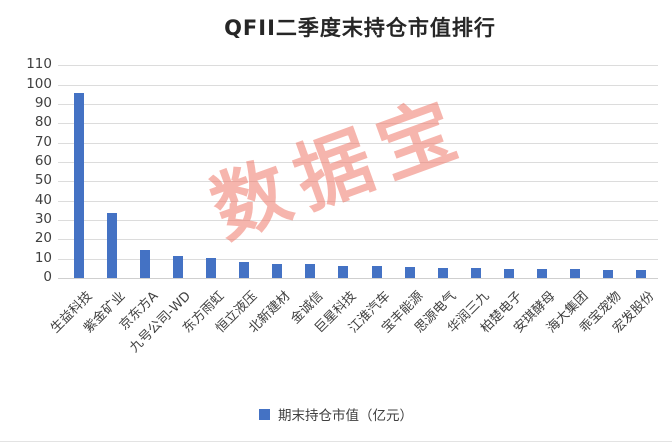  I want to click on bar-江淮汽车, so click(377, 272).